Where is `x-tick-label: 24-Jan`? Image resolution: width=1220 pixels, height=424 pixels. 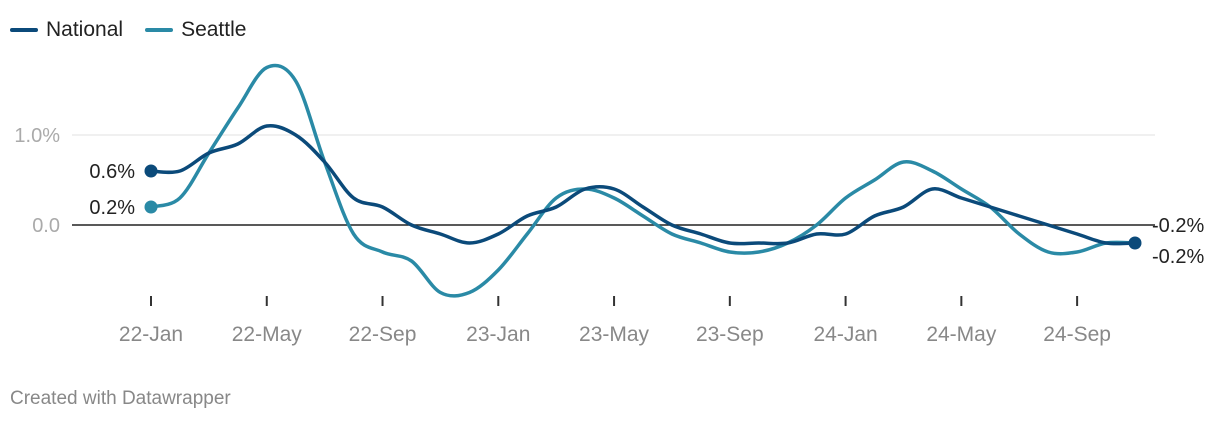 x-tick-label: 24-Jan is located at coordinates (845, 334).